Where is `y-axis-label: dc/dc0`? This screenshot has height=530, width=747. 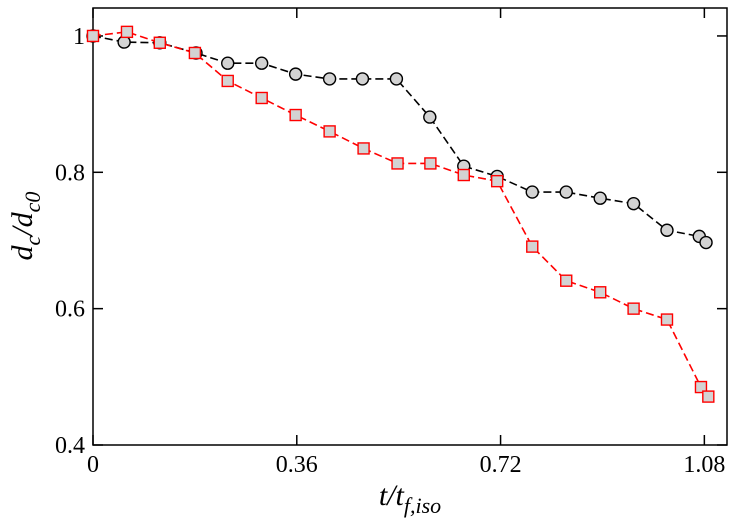 y-axis-label: dc/dc0 is located at coordinates (25, 226).